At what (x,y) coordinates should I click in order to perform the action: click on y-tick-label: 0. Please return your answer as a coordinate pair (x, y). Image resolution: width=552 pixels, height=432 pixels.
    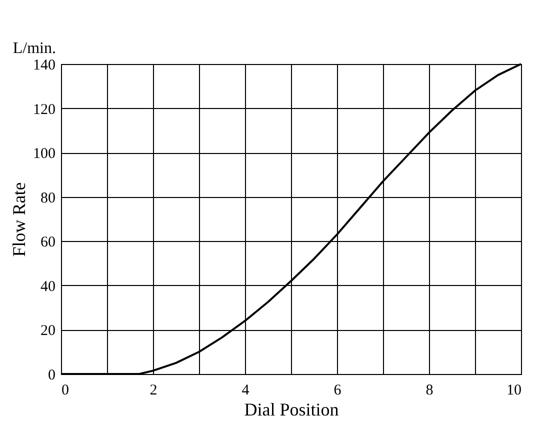
    Looking at the image, I should click on (52, 376).